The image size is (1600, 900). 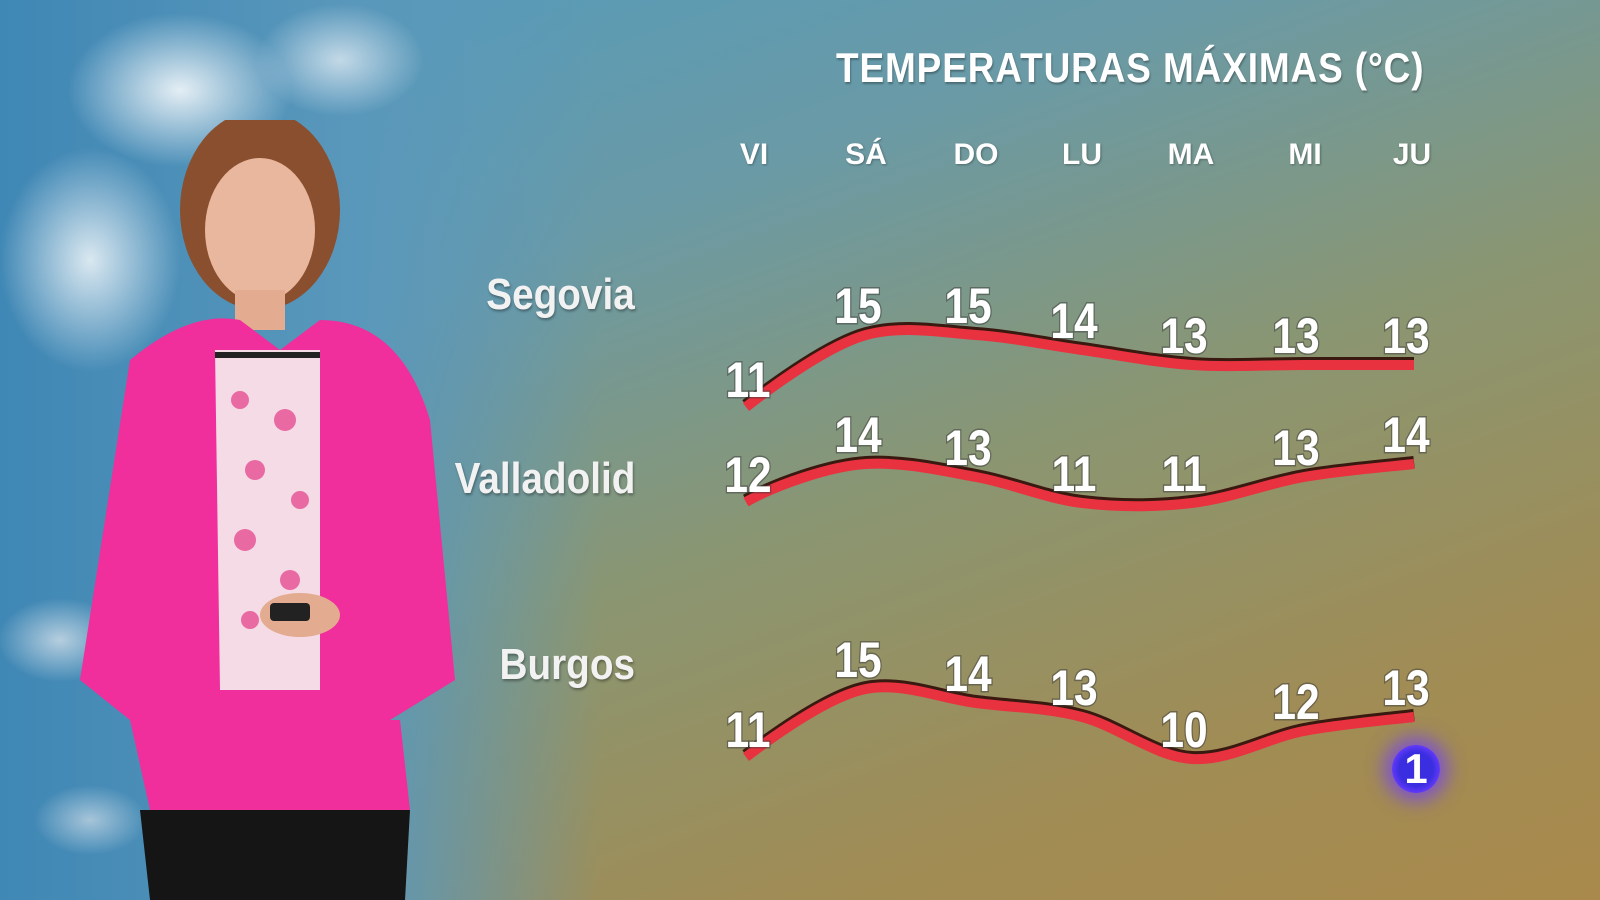 I want to click on series-line-valladolid, so click(x=1079, y=485).